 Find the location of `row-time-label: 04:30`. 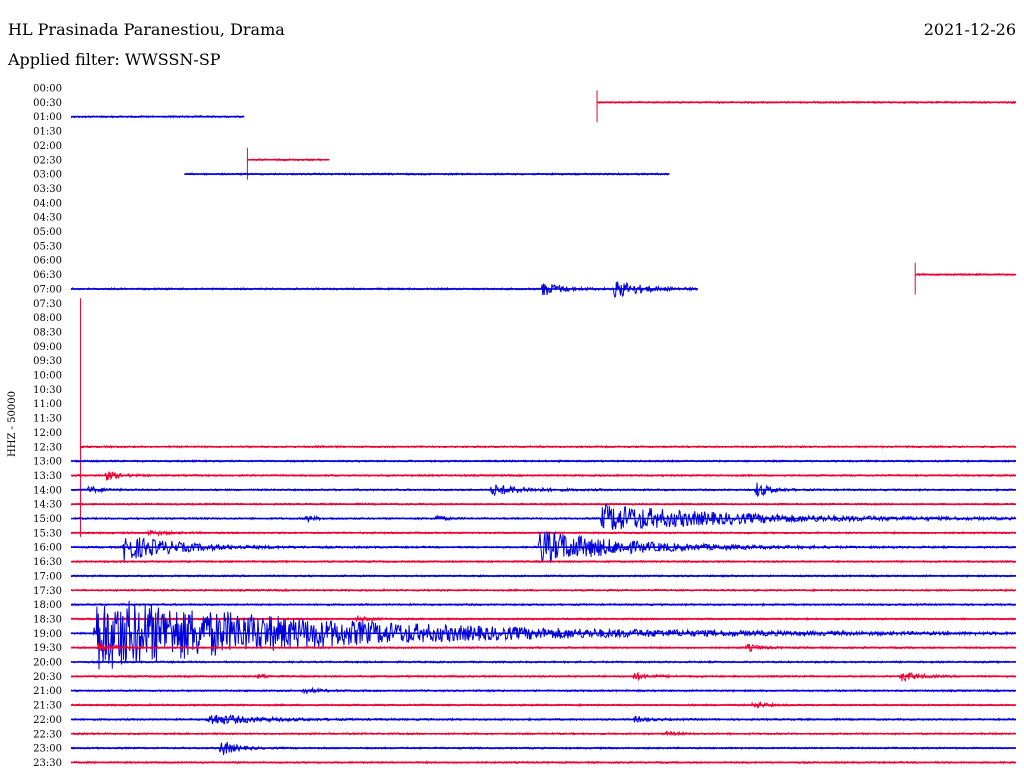

row-time-label: 04:30 is located at coordinates (47, 218).